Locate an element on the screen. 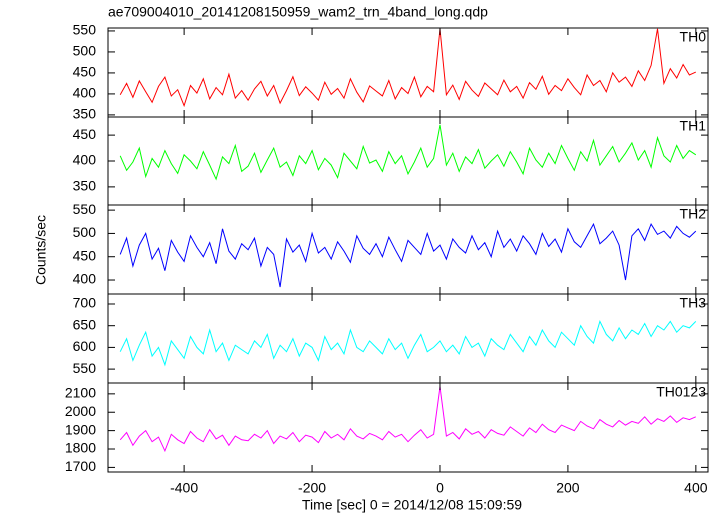 The width and height of the screenshot is (723, 516). x-tick-label: -400 is located at coordinates (184, 488).